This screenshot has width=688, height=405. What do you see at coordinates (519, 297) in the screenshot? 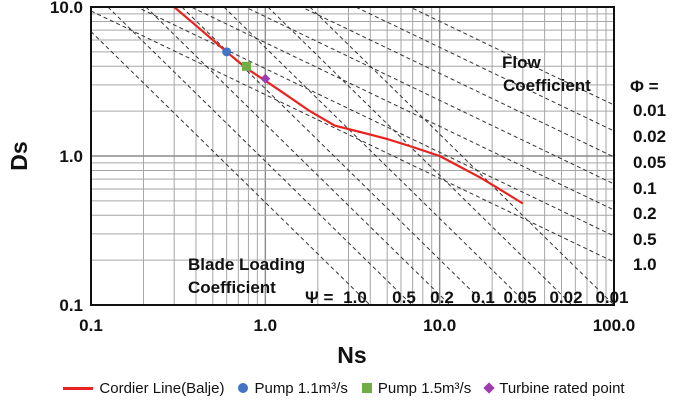
I see `blade-loading-value: 0.05` at bounding box center [519, 297].